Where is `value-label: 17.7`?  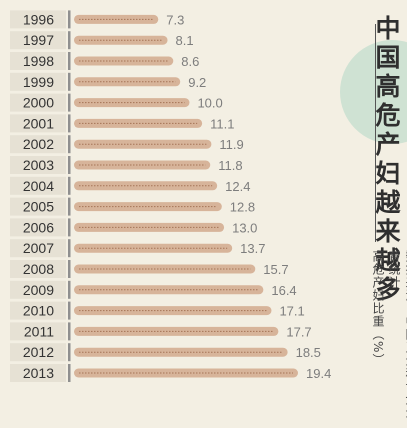
value-label: 17.7 is located at coordinates (298, 331).